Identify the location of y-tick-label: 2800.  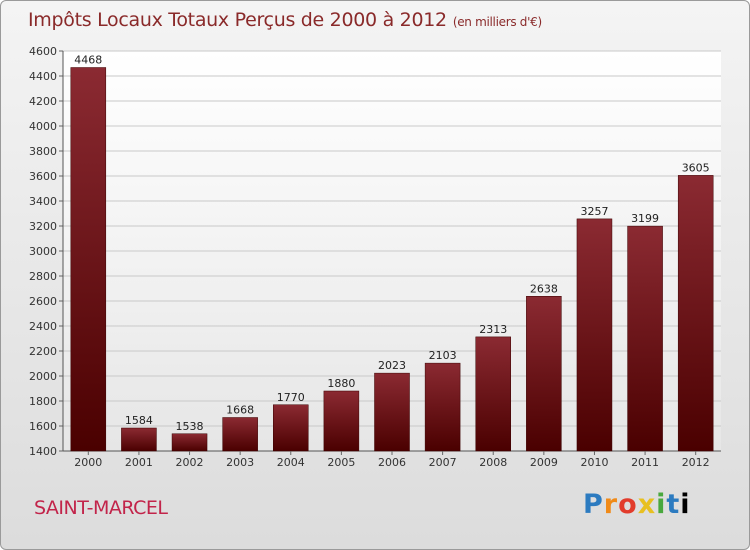
(43, 276).